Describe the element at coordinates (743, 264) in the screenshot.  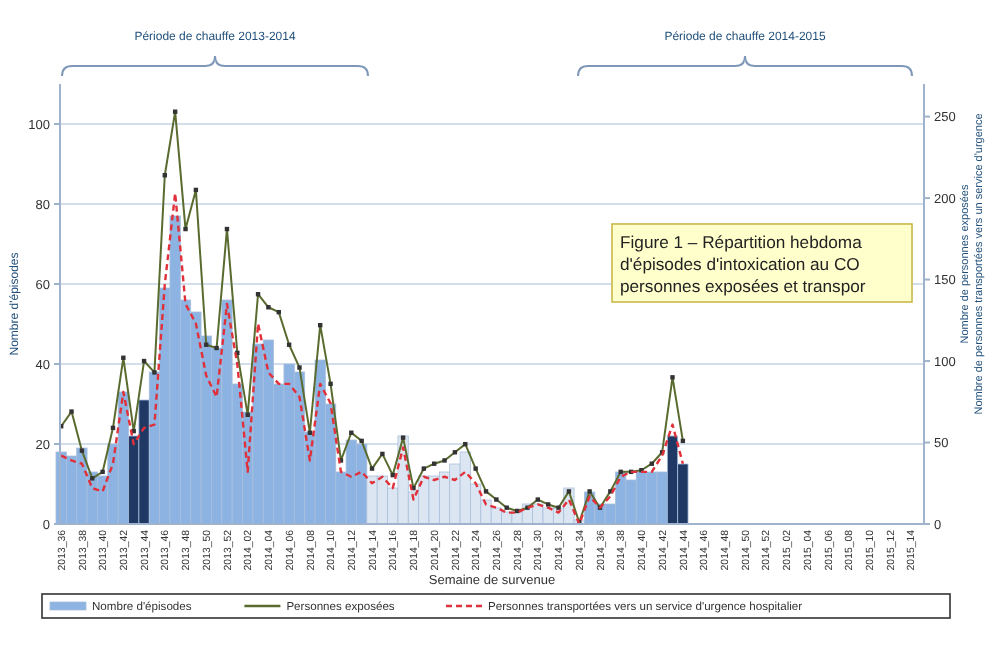
I see `annotation: Figure 1 – Répartition hebdoma d'épisodes d'intoxication au CO personnes exposées et transpor` at that location.